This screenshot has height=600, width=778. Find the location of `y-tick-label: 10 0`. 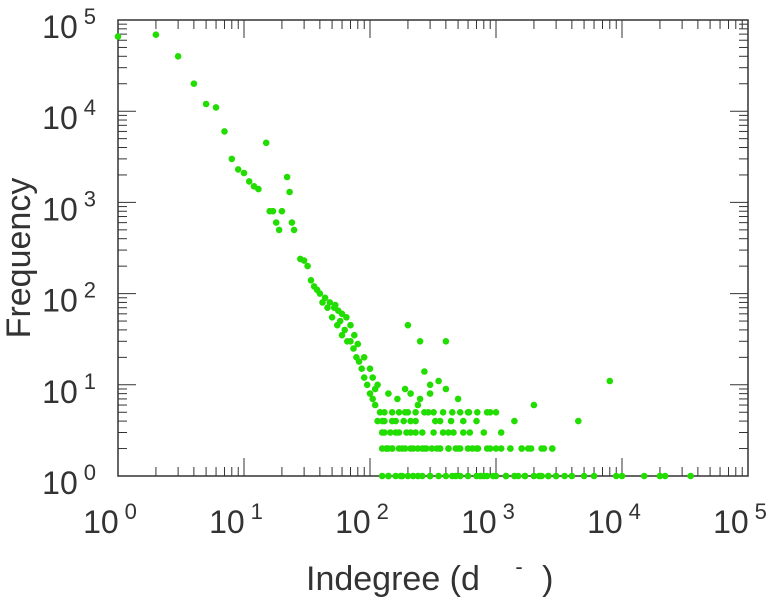

y-tick-label: 10 0 is located at coordinates (69, 480).